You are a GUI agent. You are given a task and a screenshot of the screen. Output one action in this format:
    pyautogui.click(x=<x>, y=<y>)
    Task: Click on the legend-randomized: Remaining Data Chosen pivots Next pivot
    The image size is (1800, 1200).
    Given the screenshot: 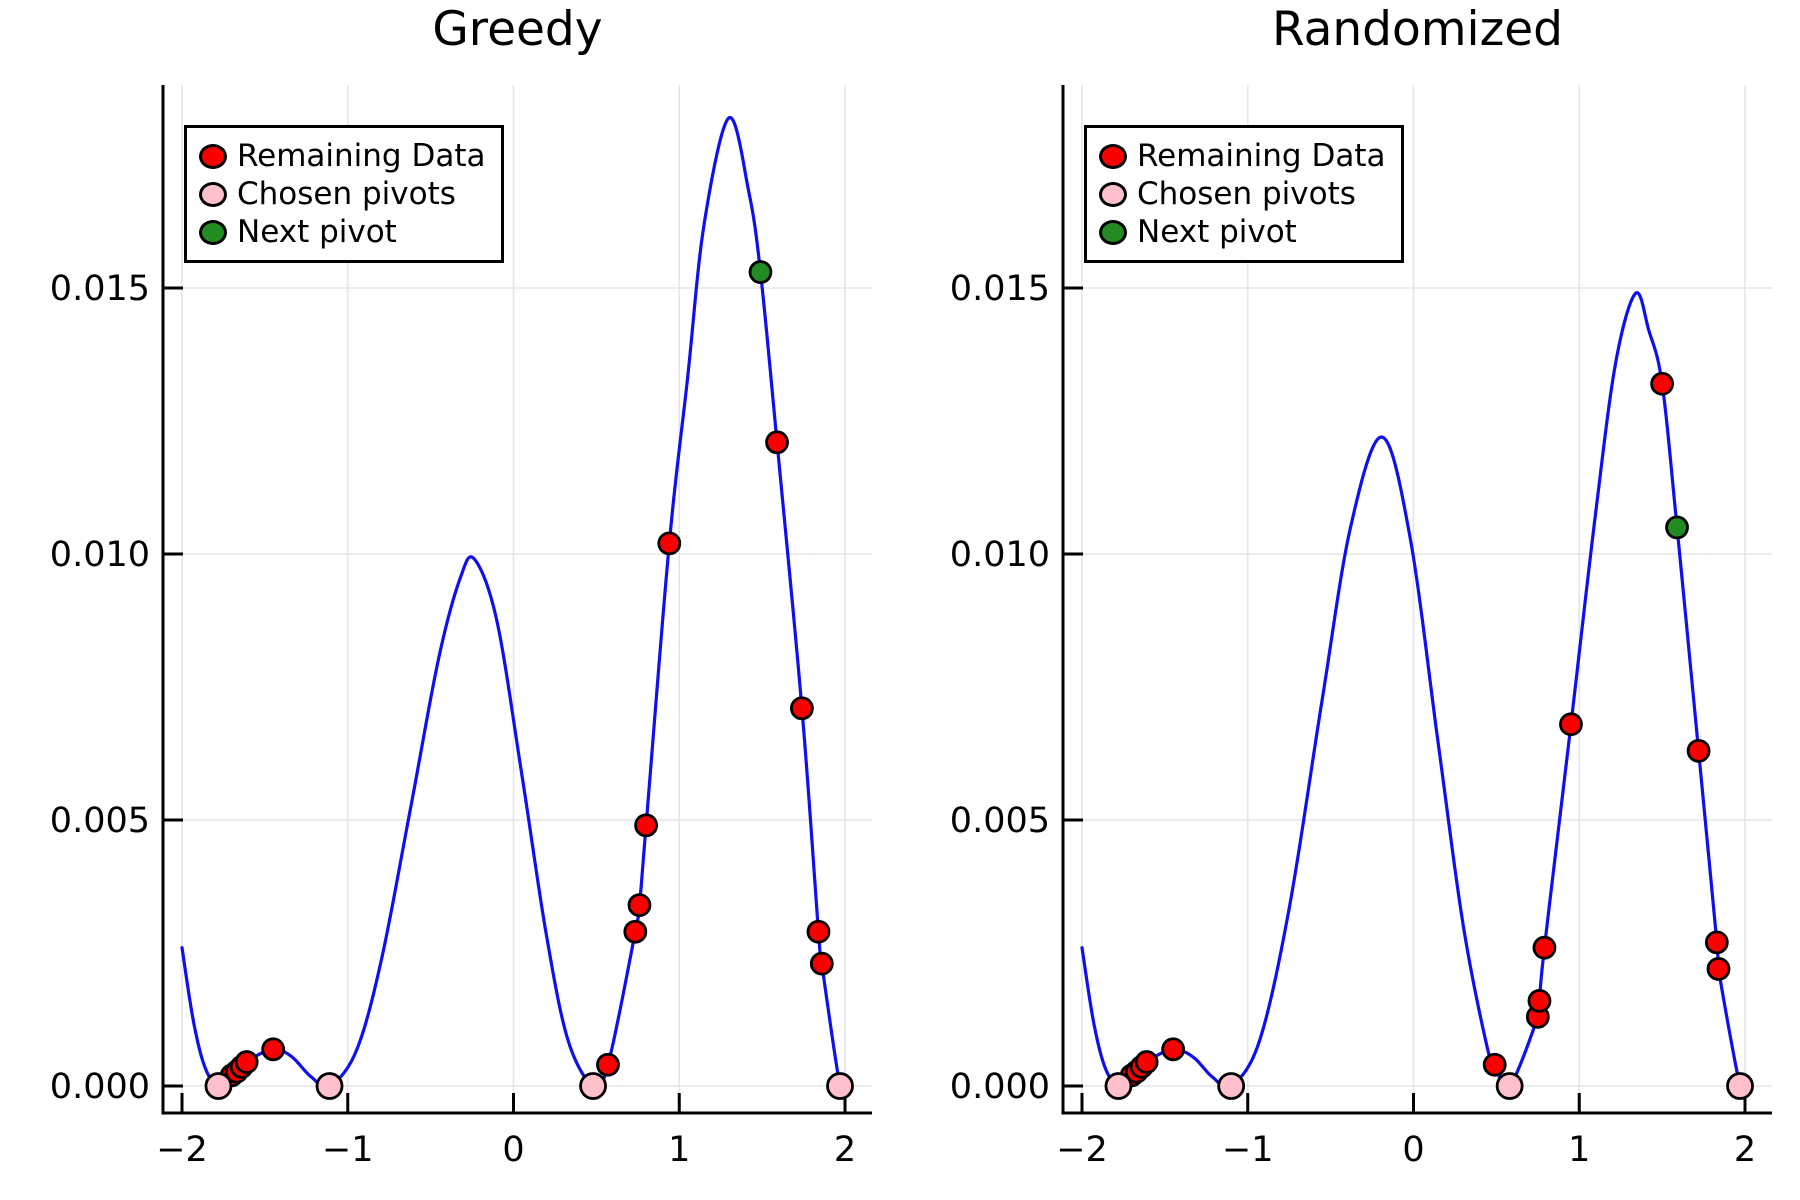 What is the action you would take?
    pyautogui.click(x=1244, y=194)
    